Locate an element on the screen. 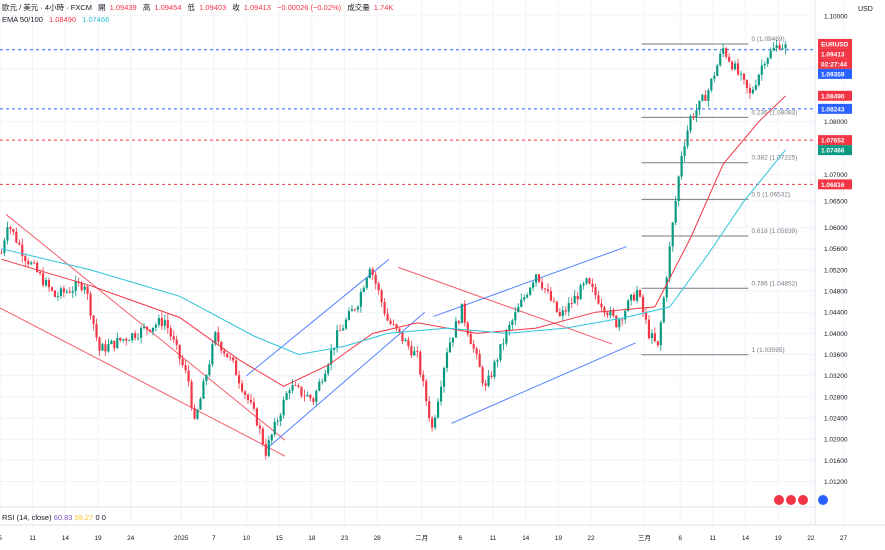  symbol-title: 歐元 / 美元 · 4小時 · FXCM is located at coordinates (47, 7).